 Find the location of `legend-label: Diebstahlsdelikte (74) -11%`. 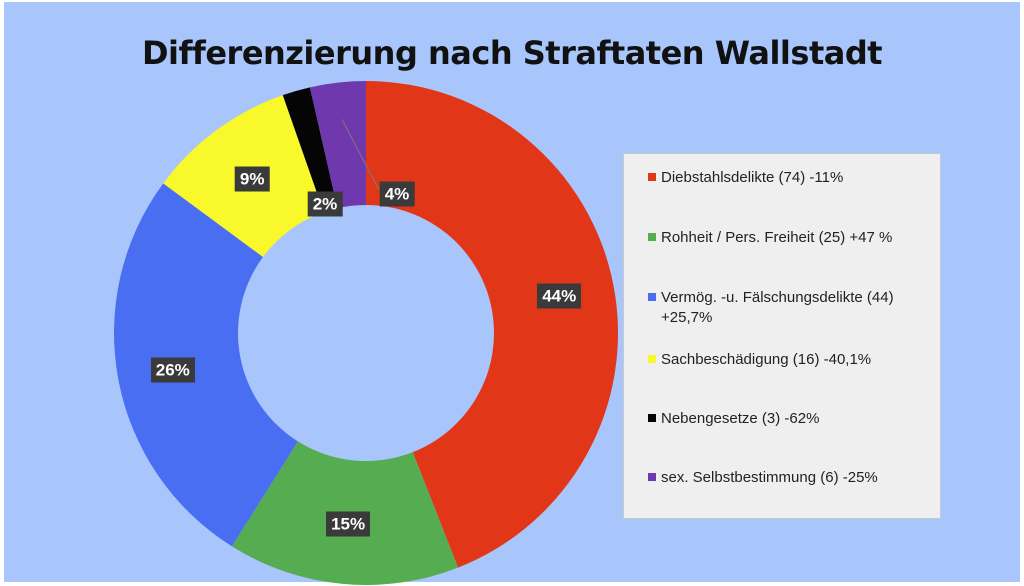

legend-label: Diebstahlsdelikte (74) -11% is located at coordinates (752, 177).